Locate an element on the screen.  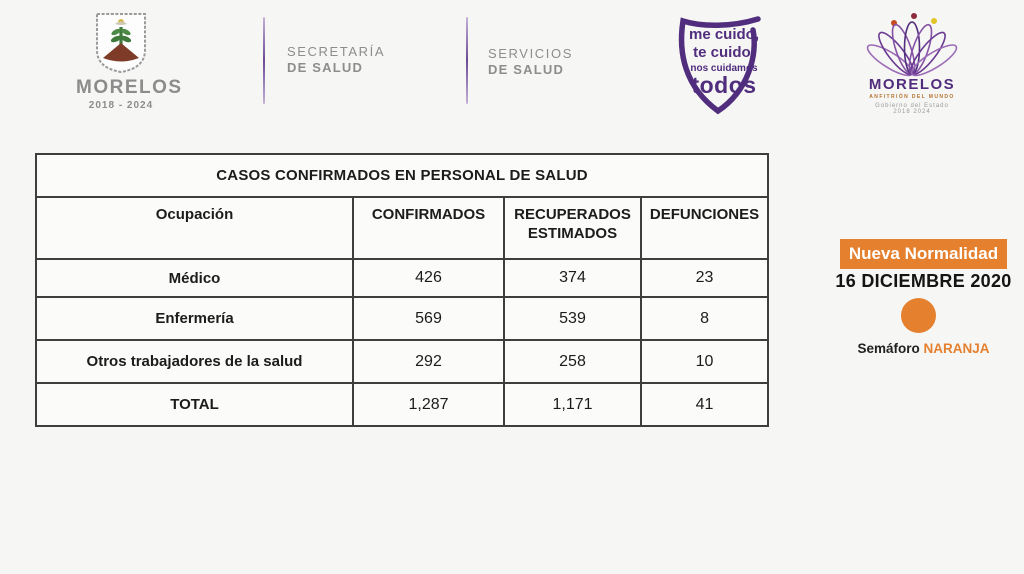
table-total-row: TOTAL 1,287 1,171 41 is located at coordinates (402, 404).